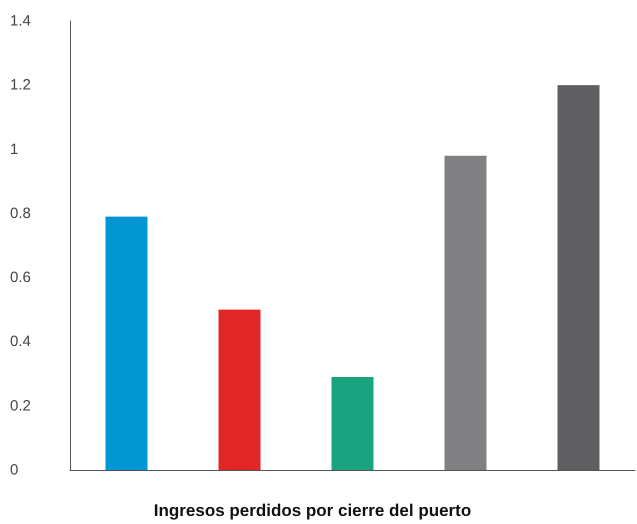 The image size is (637, 524). I want to click on y-tick-label: 0, so click(14, 470).